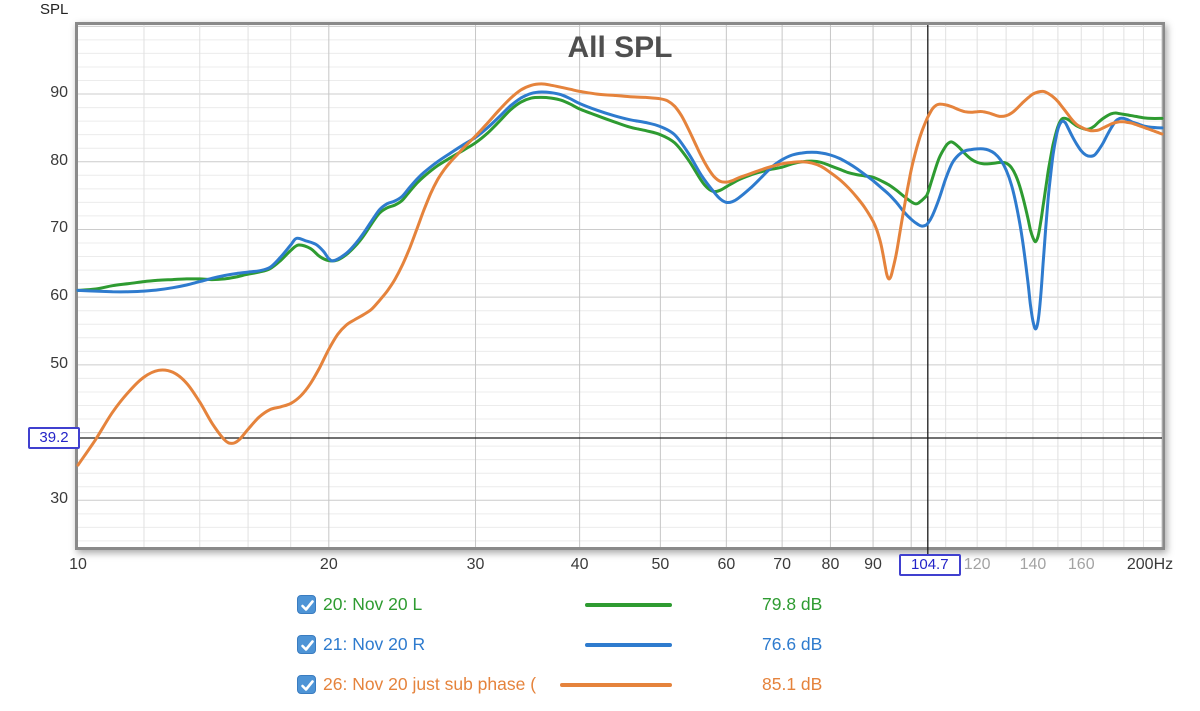 This screenshot has height=711, width=1200. What do you see at coordinates (59, 363) in the screenshot?
I see `y-tick-label: 50` at bounding box center [59, 363].